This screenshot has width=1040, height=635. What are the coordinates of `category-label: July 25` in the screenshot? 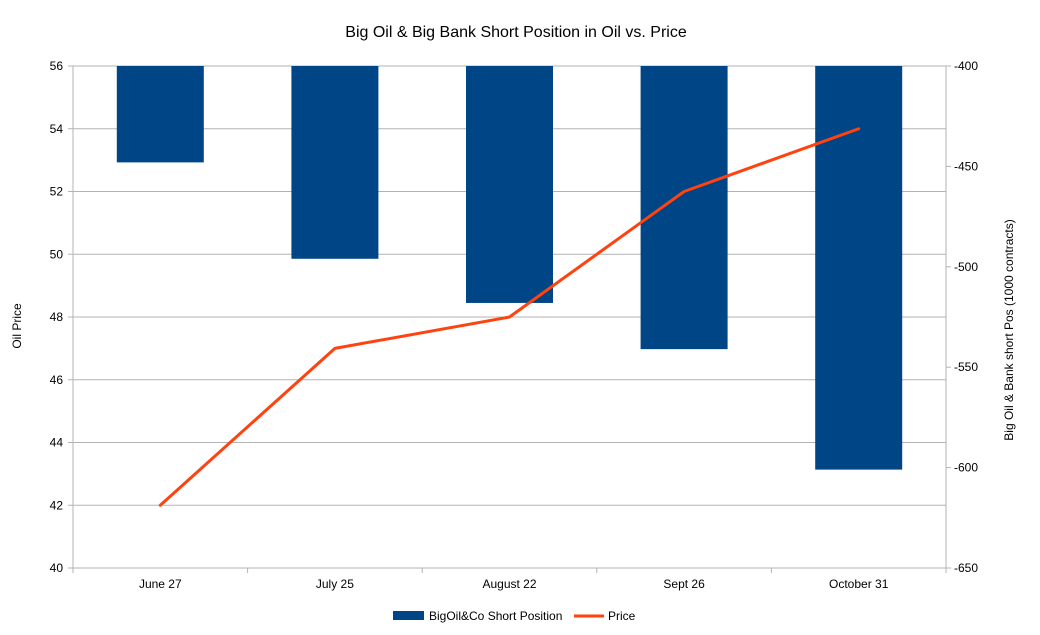 It's located at (335, 584).